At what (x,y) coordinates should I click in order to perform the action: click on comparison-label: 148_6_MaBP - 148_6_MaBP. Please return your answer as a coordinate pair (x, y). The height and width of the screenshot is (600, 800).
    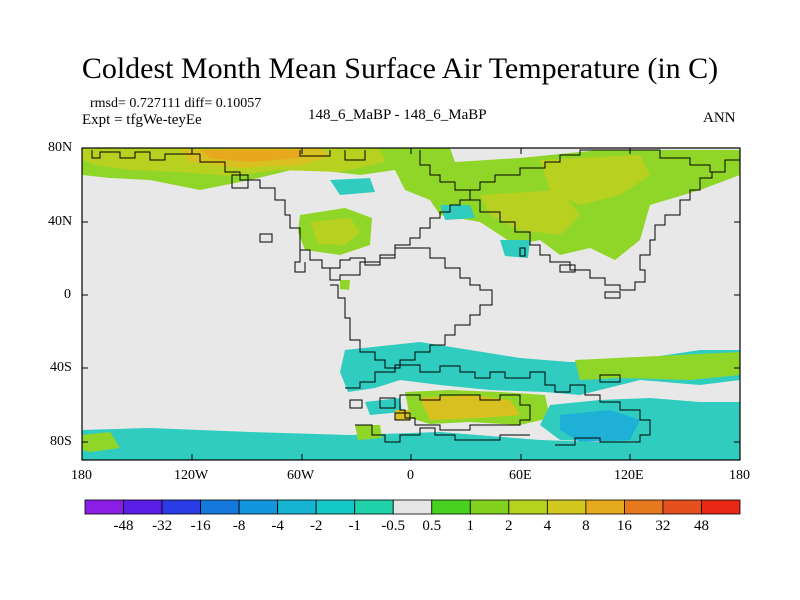
    Looking at the image, I should click on (397, 115).